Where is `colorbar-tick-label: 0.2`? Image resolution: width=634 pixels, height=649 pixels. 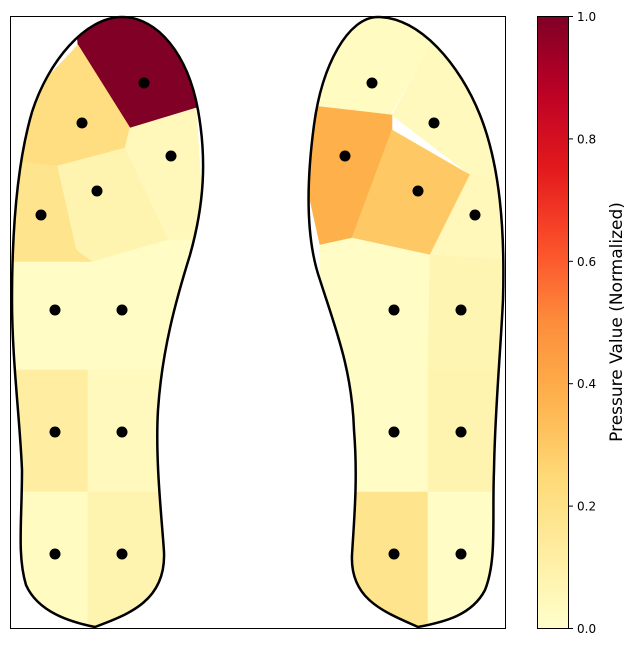
colorbar-tick-label: 0.2 is located at coordinates (586, 507).